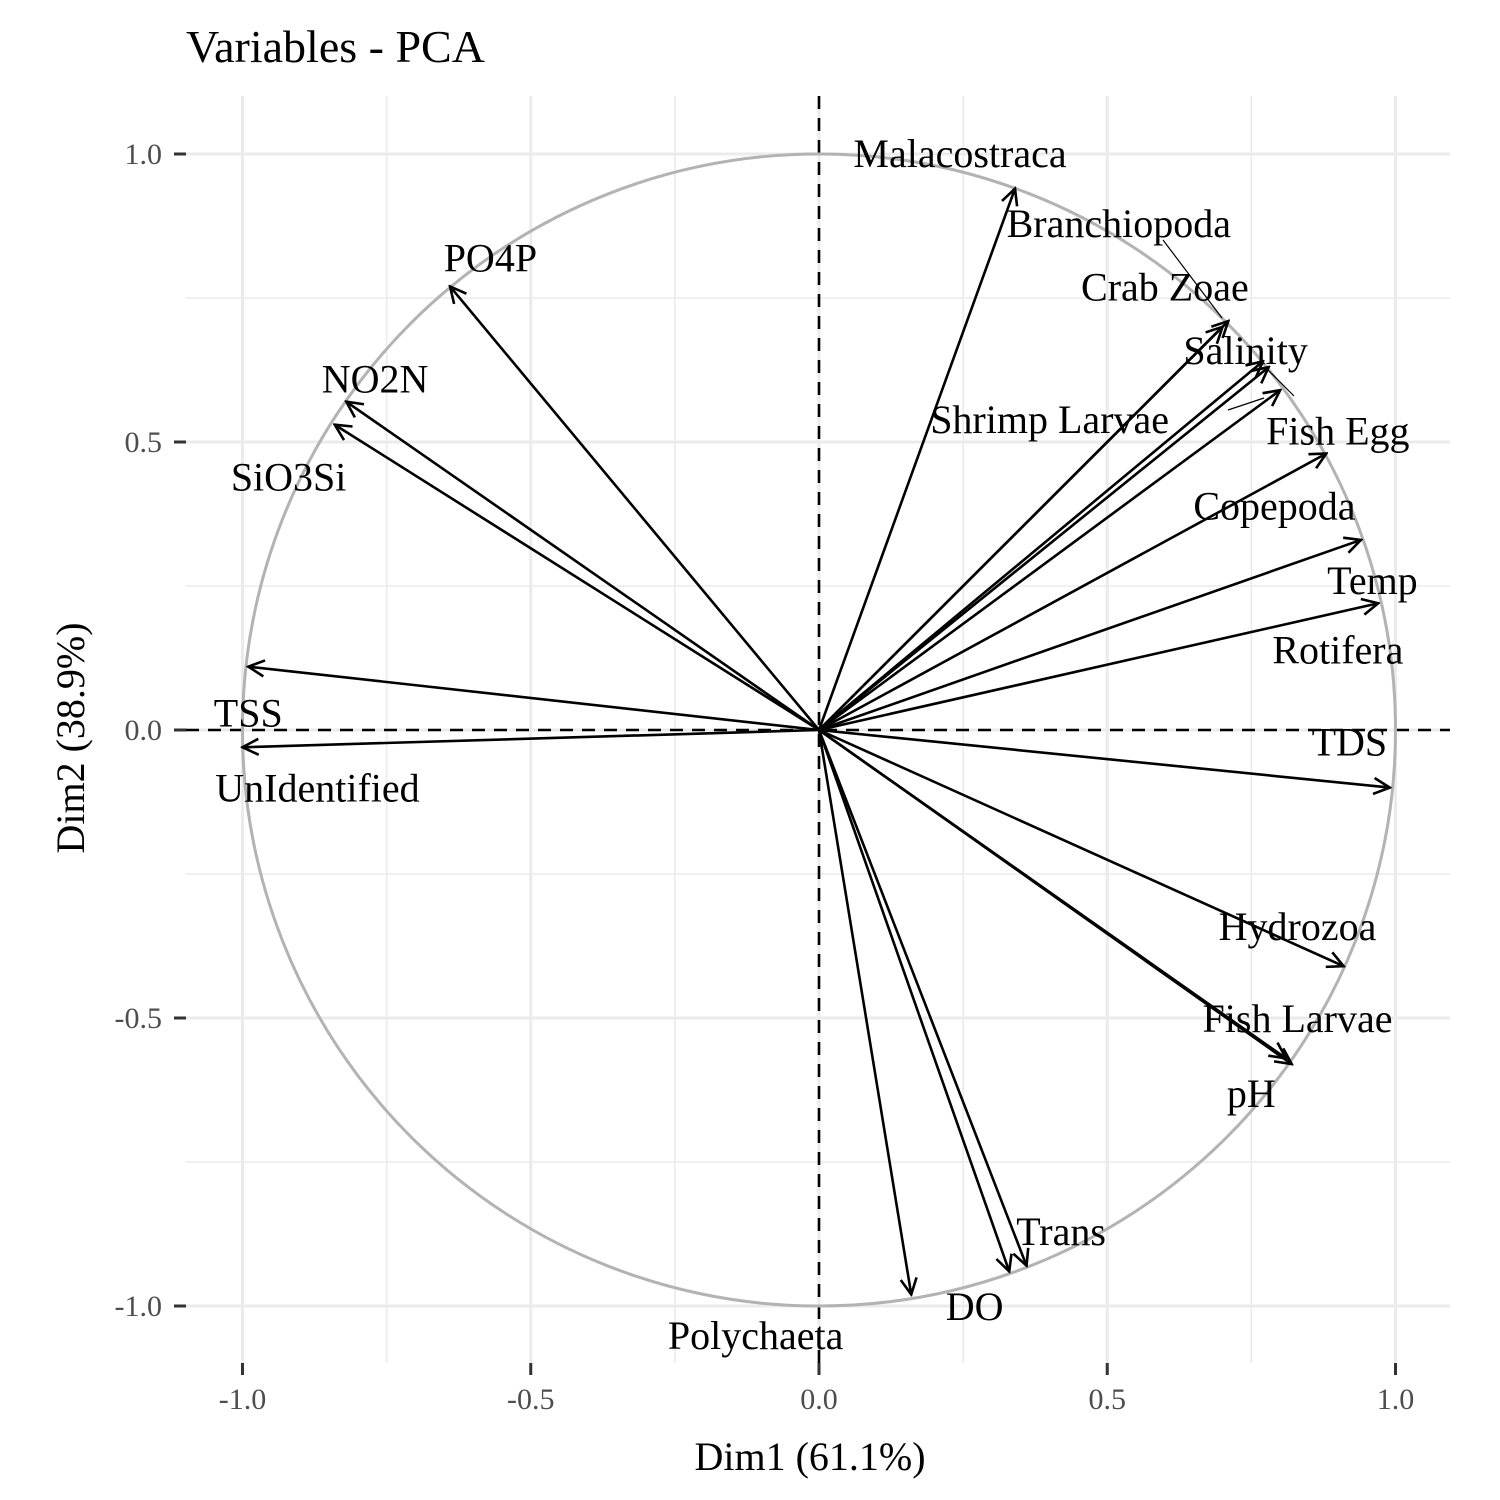 The height and width of the screenshot is (1500, 1500). I want to click on arrow-tss, so click(534, 699).